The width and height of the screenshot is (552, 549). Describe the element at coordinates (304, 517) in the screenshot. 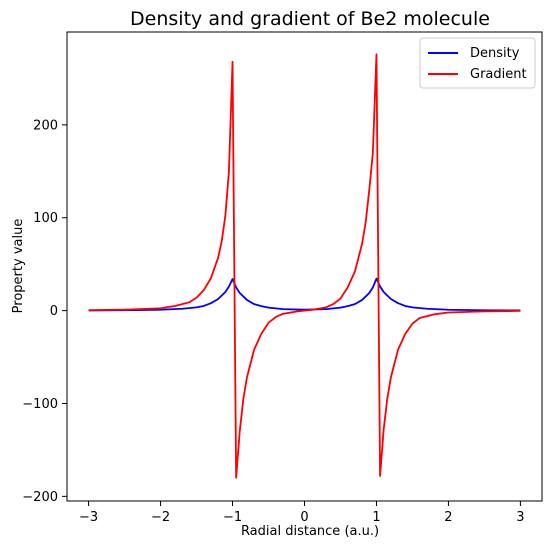

I see `x-tick-label: 0` at that location.